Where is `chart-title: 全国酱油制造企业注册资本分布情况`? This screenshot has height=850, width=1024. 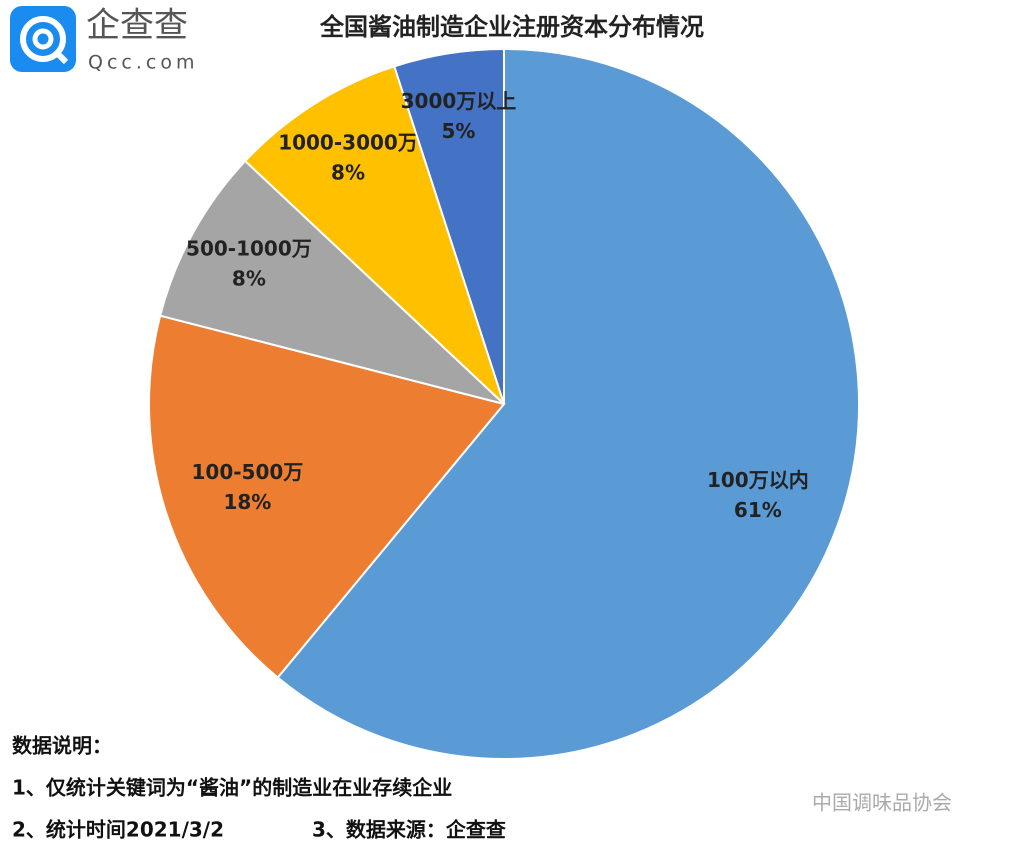
chart-title: 全国酱油制造企业注册资本分布情况 is located at coordinates (511, 27).